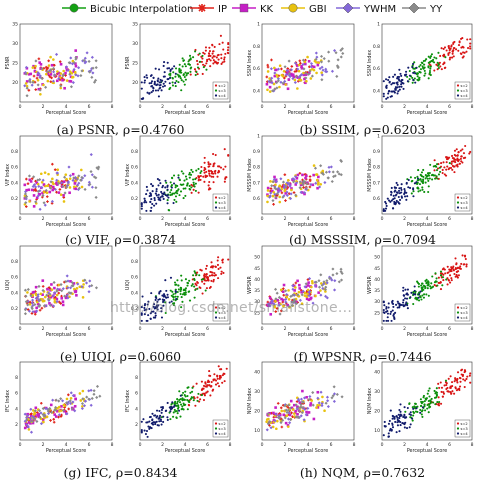 Image resolution: width=483 pixels, height=486 pixels. Describe the element at coordinates (378, 137) in the screenshot. I see `y-tick-label: 1` at that location.